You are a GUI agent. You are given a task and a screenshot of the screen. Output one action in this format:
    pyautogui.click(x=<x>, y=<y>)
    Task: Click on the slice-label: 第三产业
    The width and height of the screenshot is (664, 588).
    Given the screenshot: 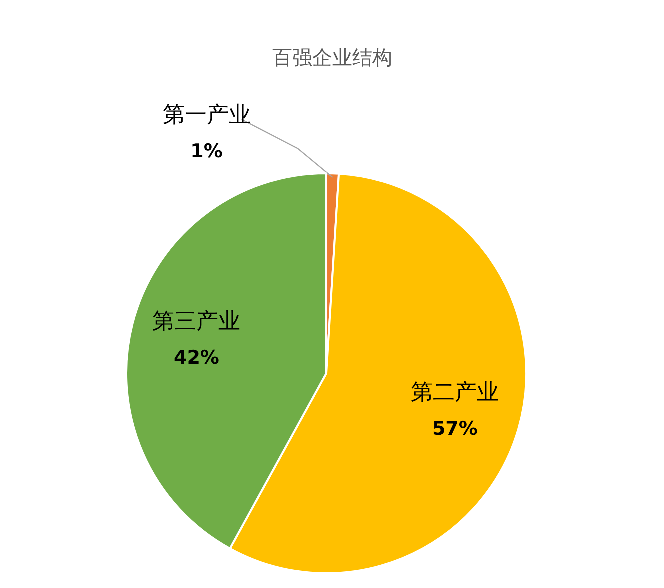 What is the action you would take?
    pyautogui.click(x=196, y=322)
    